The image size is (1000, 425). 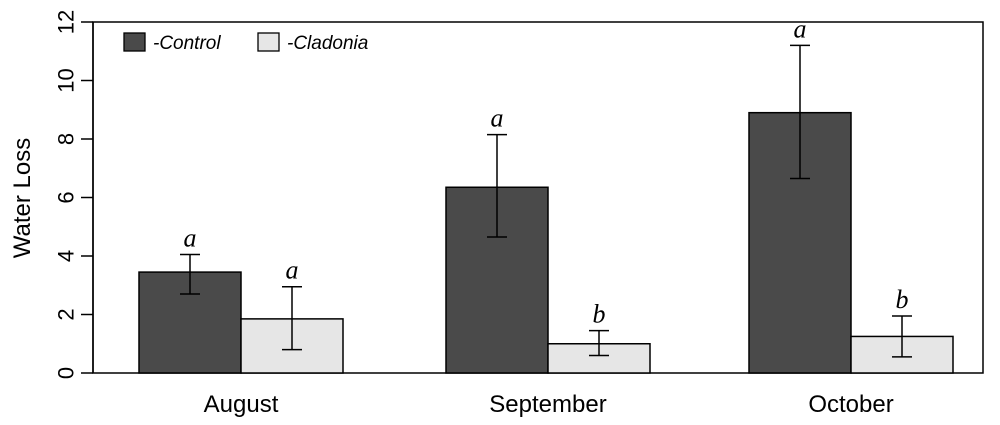 What do you see at coordinates (187, 43) in the screenshot?
I see `legend-label: -Control` at bounding box center [187, 43].